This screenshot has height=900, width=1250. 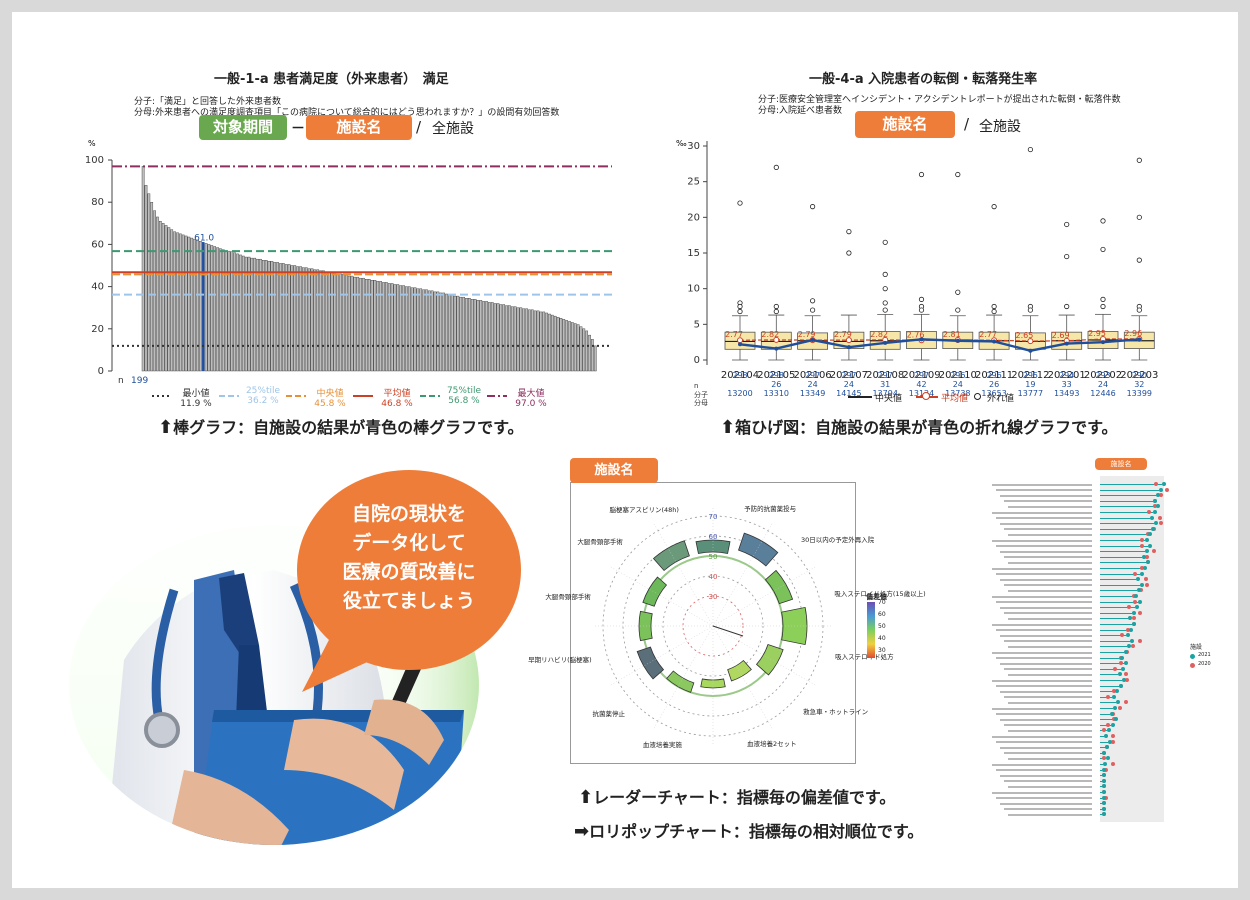 I want to click on highlight-value-label: 61.0, so click(x=204, y=238).